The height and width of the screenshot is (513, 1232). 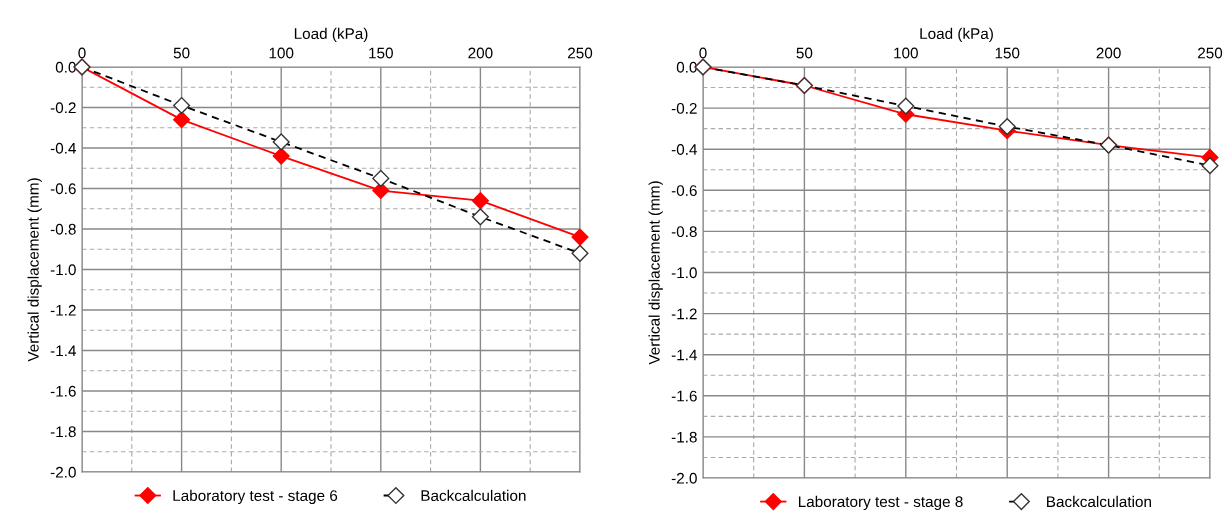 I want to click on legend-label: Laboratory test - stage 8, so click(x=880, y=503).